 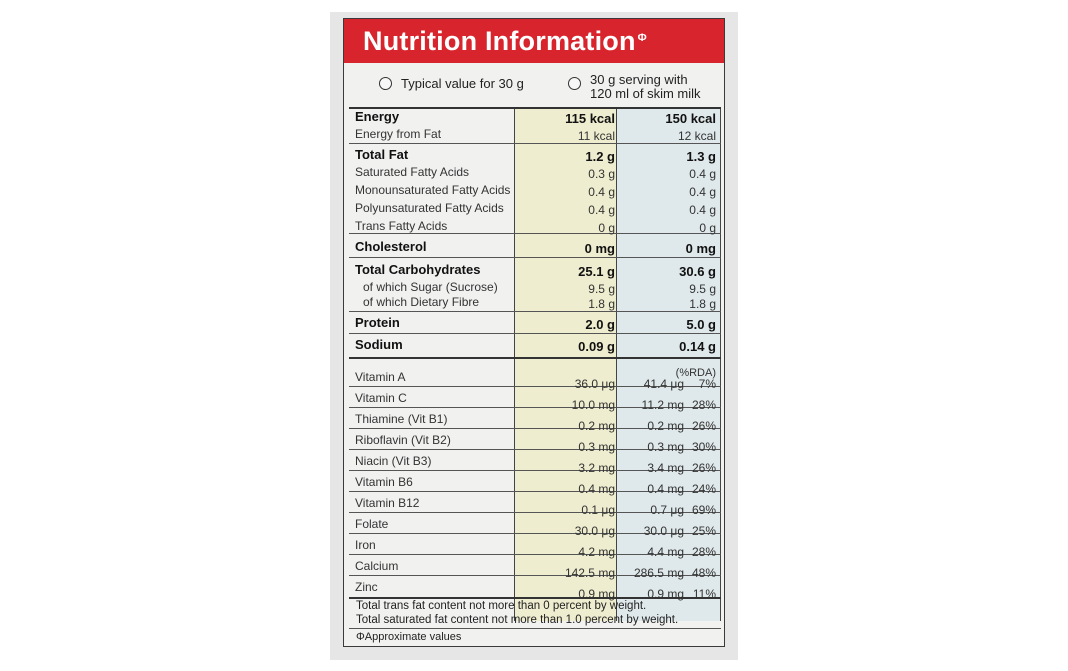 I want to click on nutrient-label: of which Dietary Fibre, so click(x=421, y=302).